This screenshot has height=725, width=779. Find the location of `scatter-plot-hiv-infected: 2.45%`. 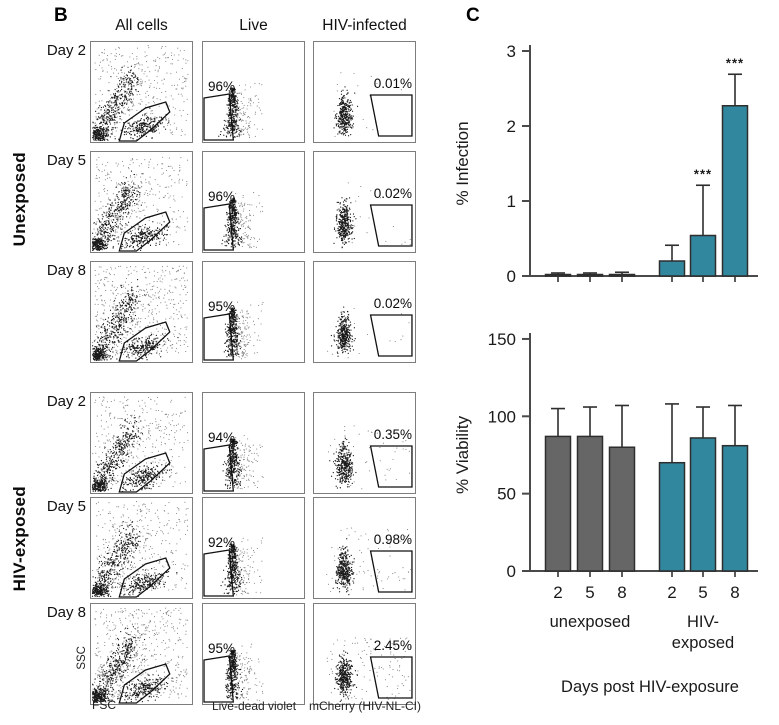

scatter-plot-hiv-infected: 2.45% is located at coordinates (364, 654).